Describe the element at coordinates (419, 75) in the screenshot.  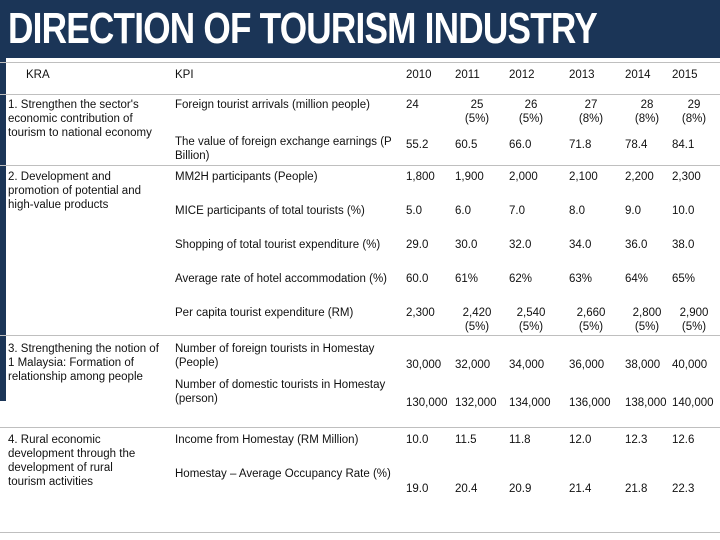
I see `header-year: 2010` at that location.